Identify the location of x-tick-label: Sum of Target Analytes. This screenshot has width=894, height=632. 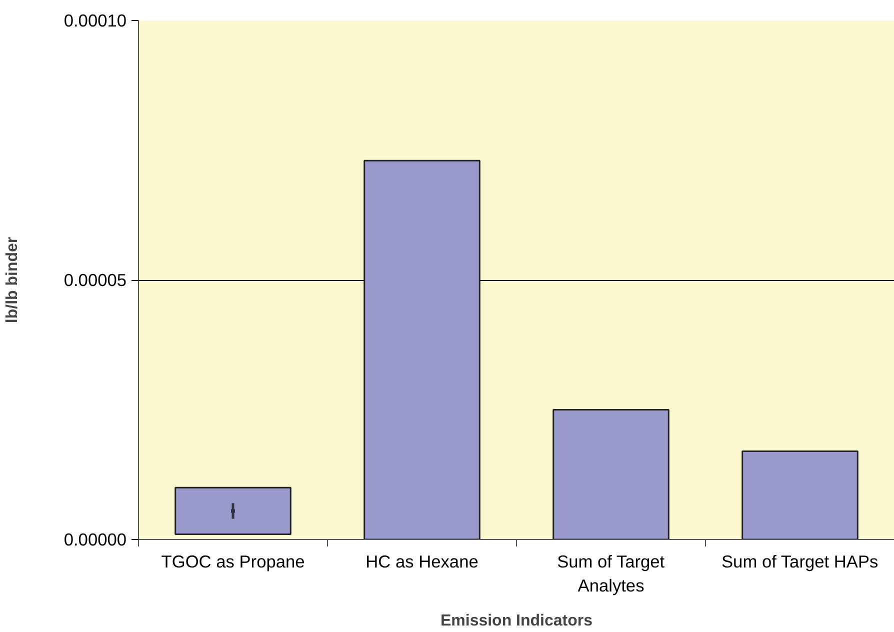
(611, 574).